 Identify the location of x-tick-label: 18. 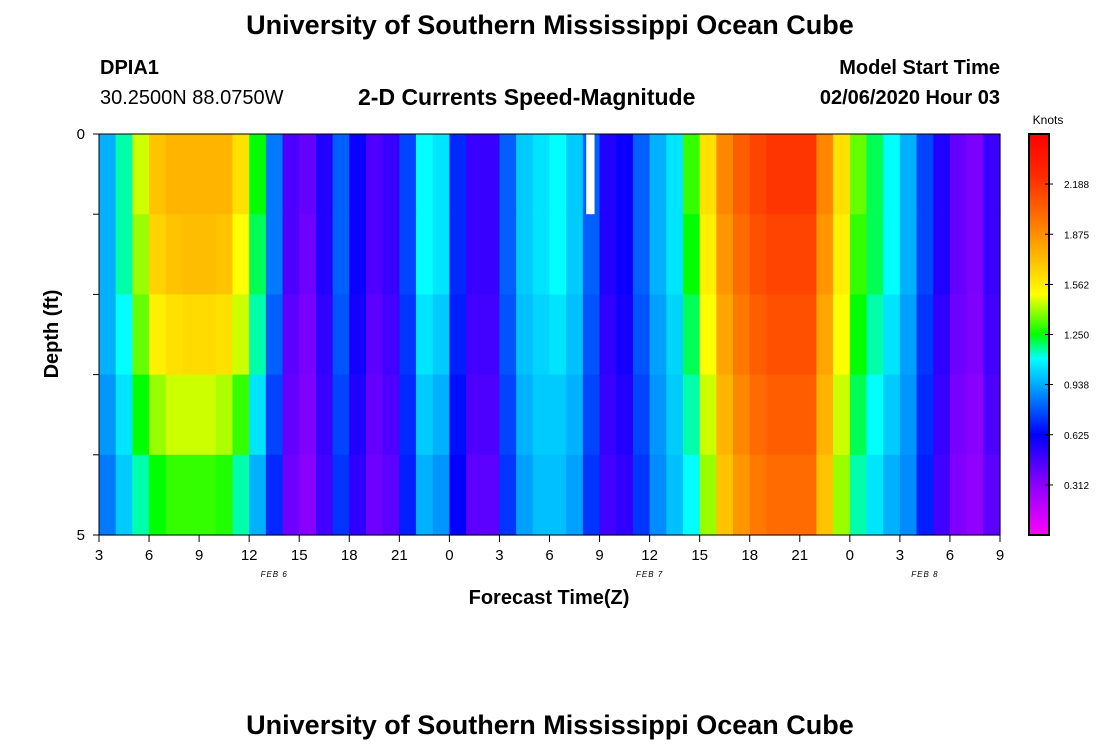
(749, 555).